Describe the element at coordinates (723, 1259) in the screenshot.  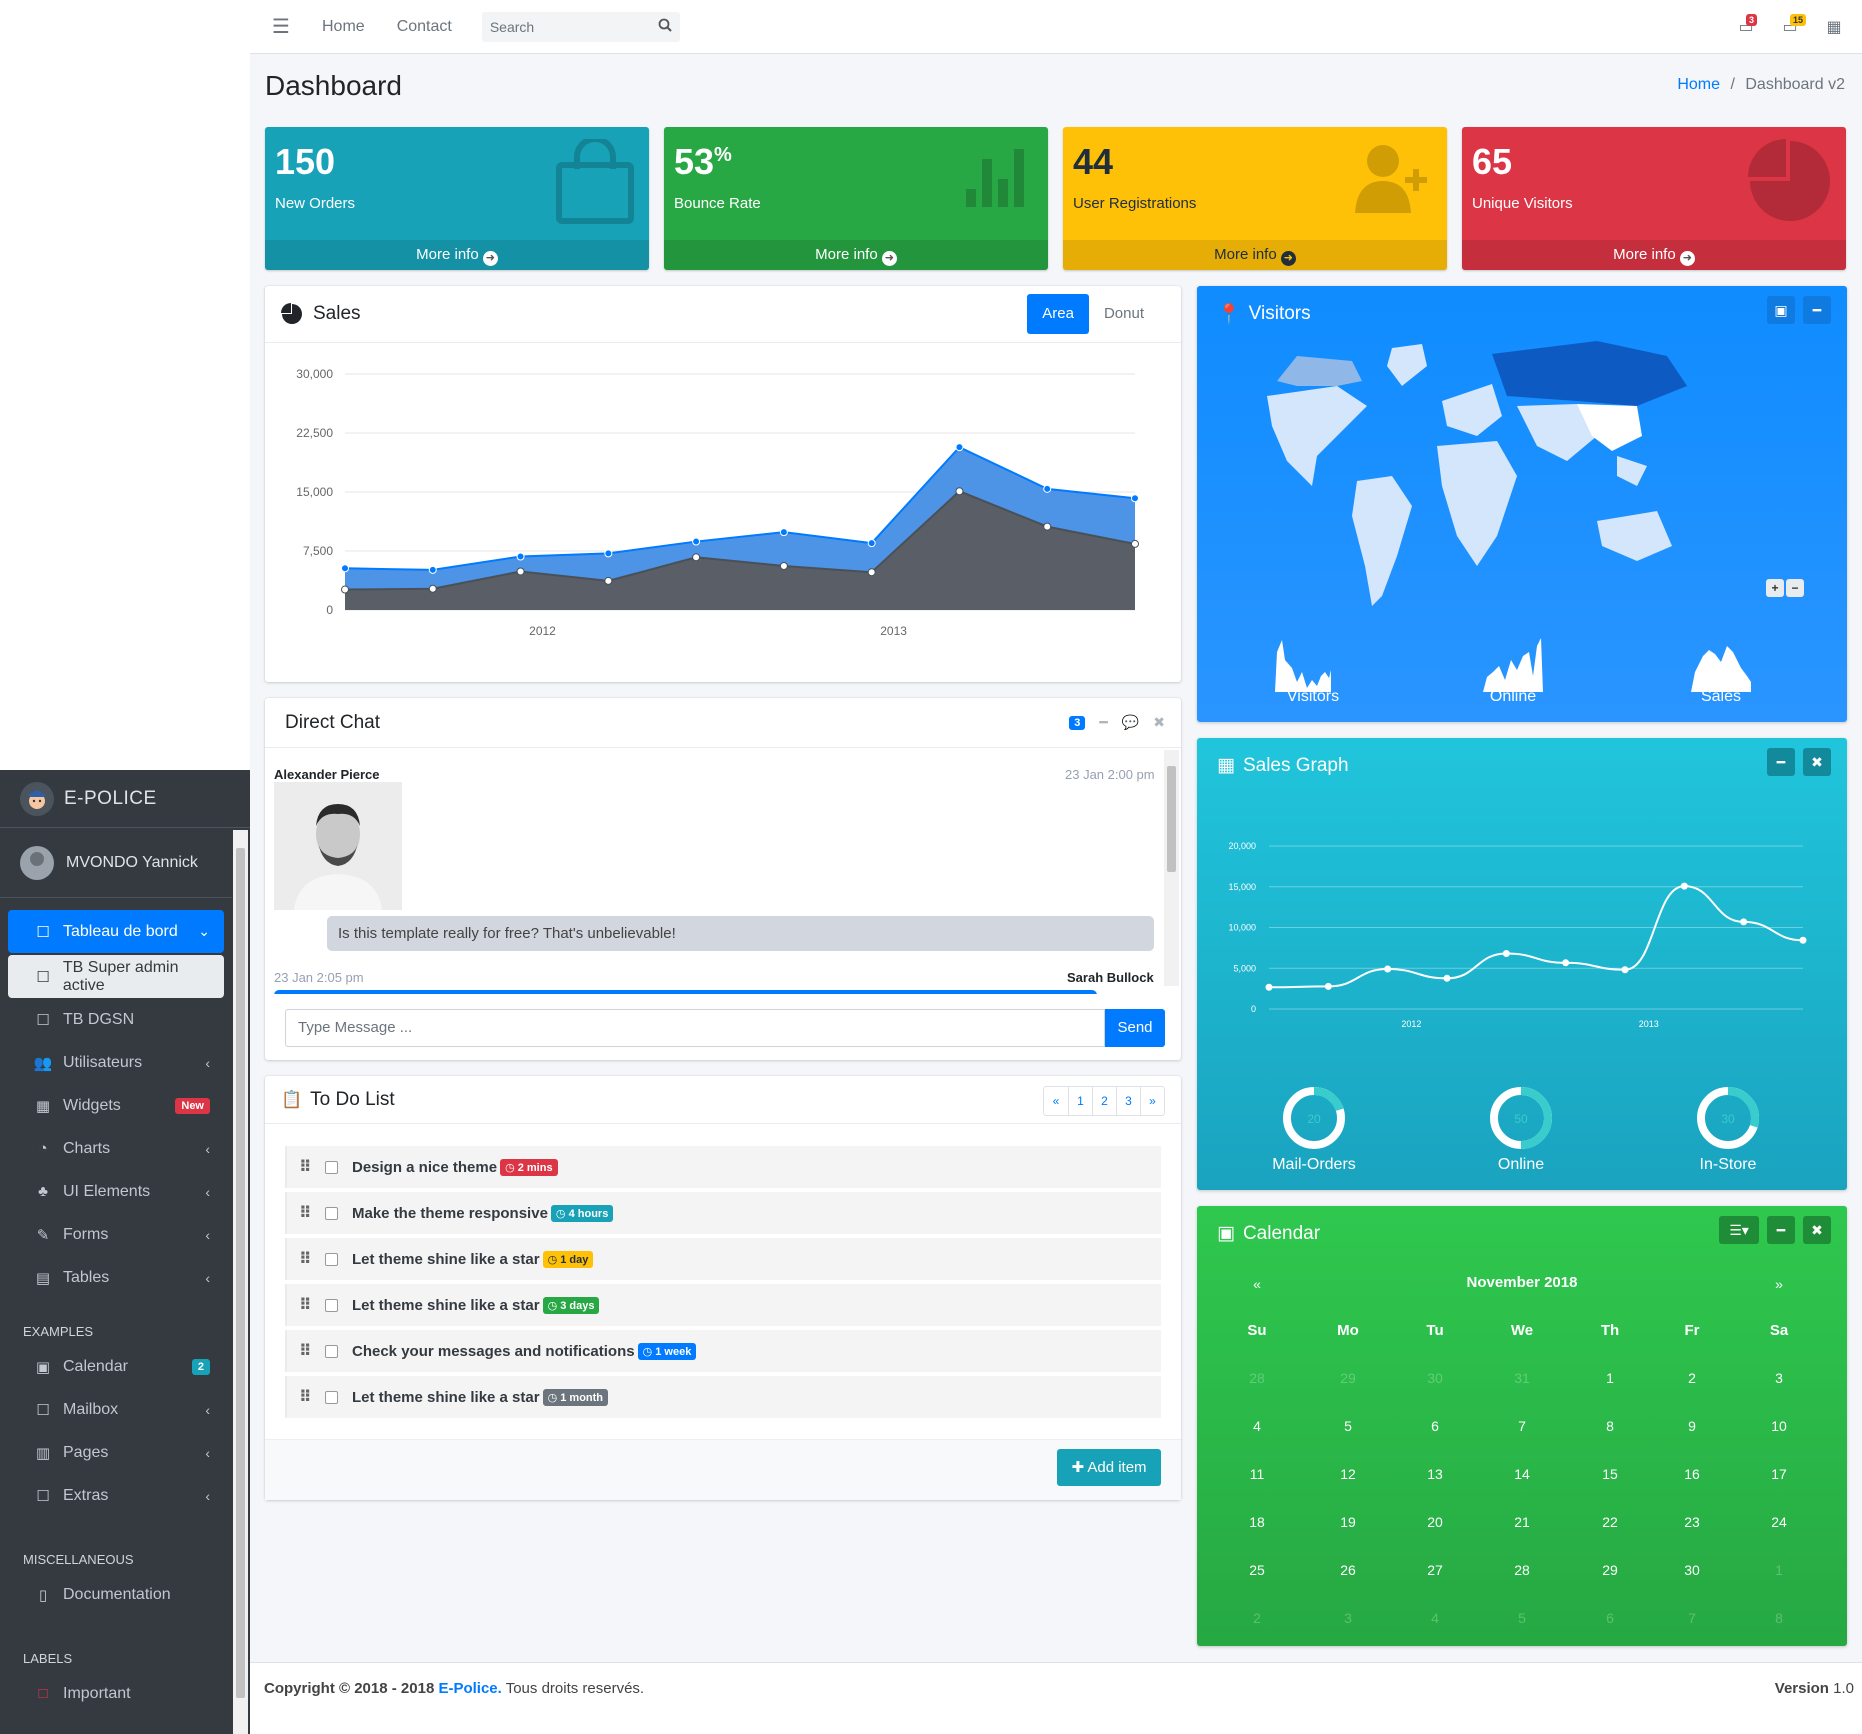
I see `todo-item: ⠿ Let theme shine like a star ◷ 1 day` at that location.